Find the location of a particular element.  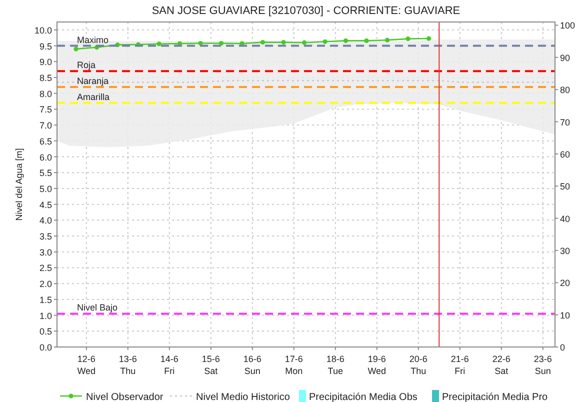

x-tick-label: 15-6 Sat is located at coordinates (211, 365).